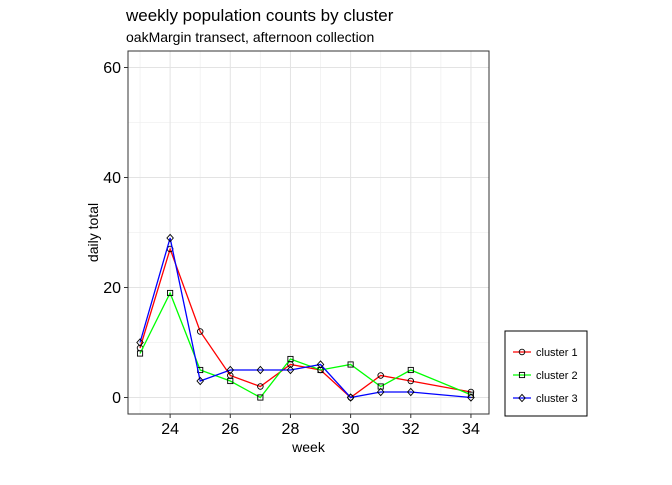 Image resolution: width=672 pixels, height=485 pixels. I want to click on legend-item: cluster 2, so click(545, 376).